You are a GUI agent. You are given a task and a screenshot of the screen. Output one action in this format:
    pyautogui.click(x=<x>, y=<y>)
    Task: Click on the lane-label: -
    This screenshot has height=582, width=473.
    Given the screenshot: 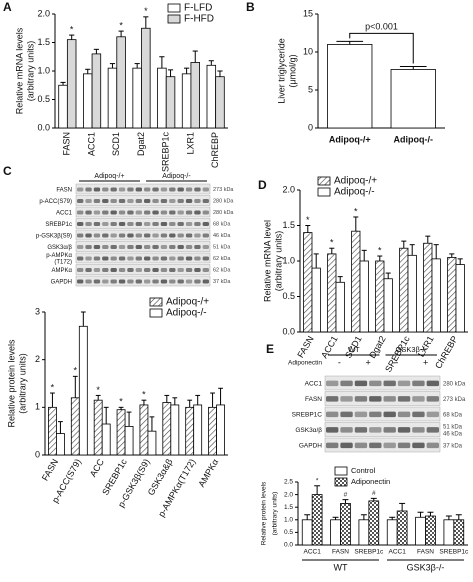 What is the action you would take?
    pyautogui.click(x=339, y=362)
    